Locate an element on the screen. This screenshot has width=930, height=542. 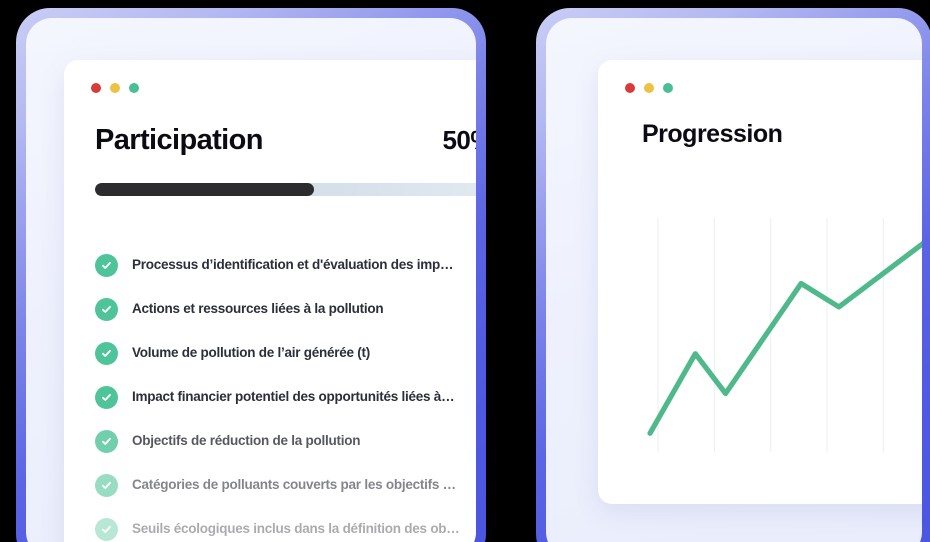
participation-percent-label: 50% is located at coordinates (459, 140).